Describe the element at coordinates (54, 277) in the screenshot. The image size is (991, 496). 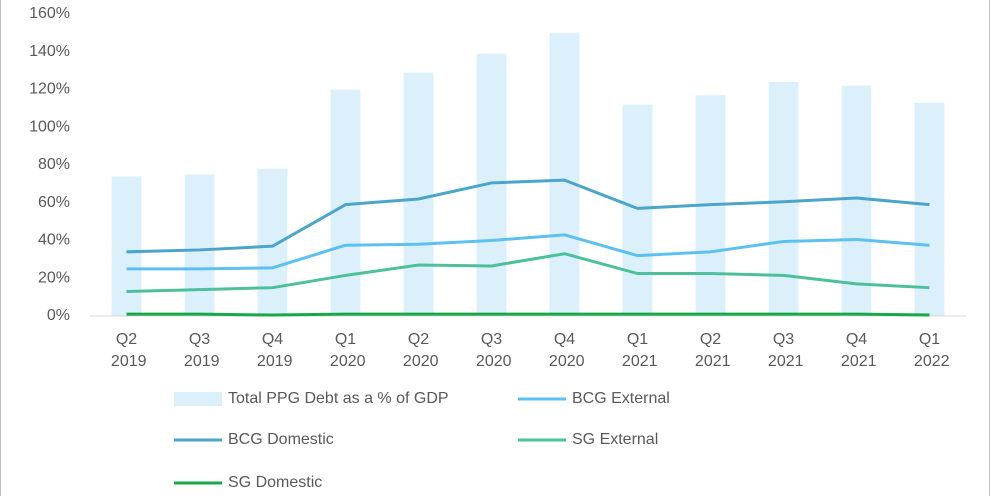
I see `y-tick-label: 20%` at that location.